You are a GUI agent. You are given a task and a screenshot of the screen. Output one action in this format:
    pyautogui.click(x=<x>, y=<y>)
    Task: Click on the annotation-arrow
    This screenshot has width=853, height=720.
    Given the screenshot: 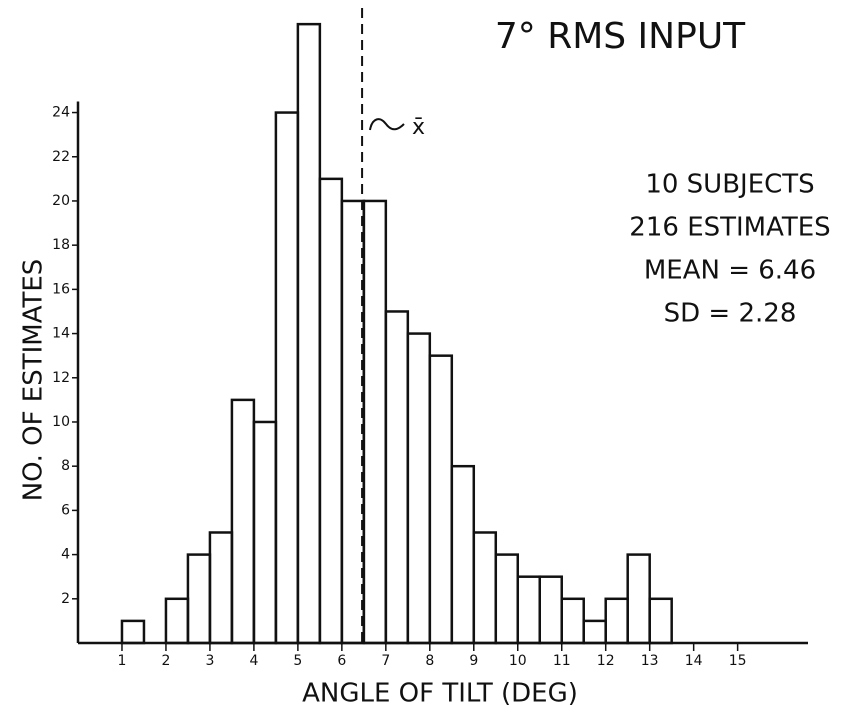 What is the action you would take?
    pyautogui.click(x=387, y=124)
    